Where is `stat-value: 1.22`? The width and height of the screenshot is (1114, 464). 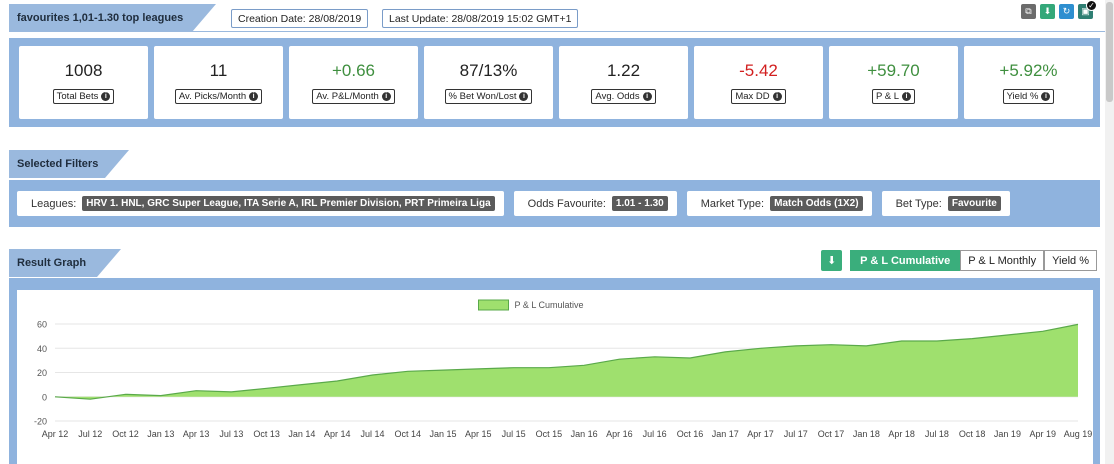
stat-value: 1.22 is located at coordinates (623, 70).